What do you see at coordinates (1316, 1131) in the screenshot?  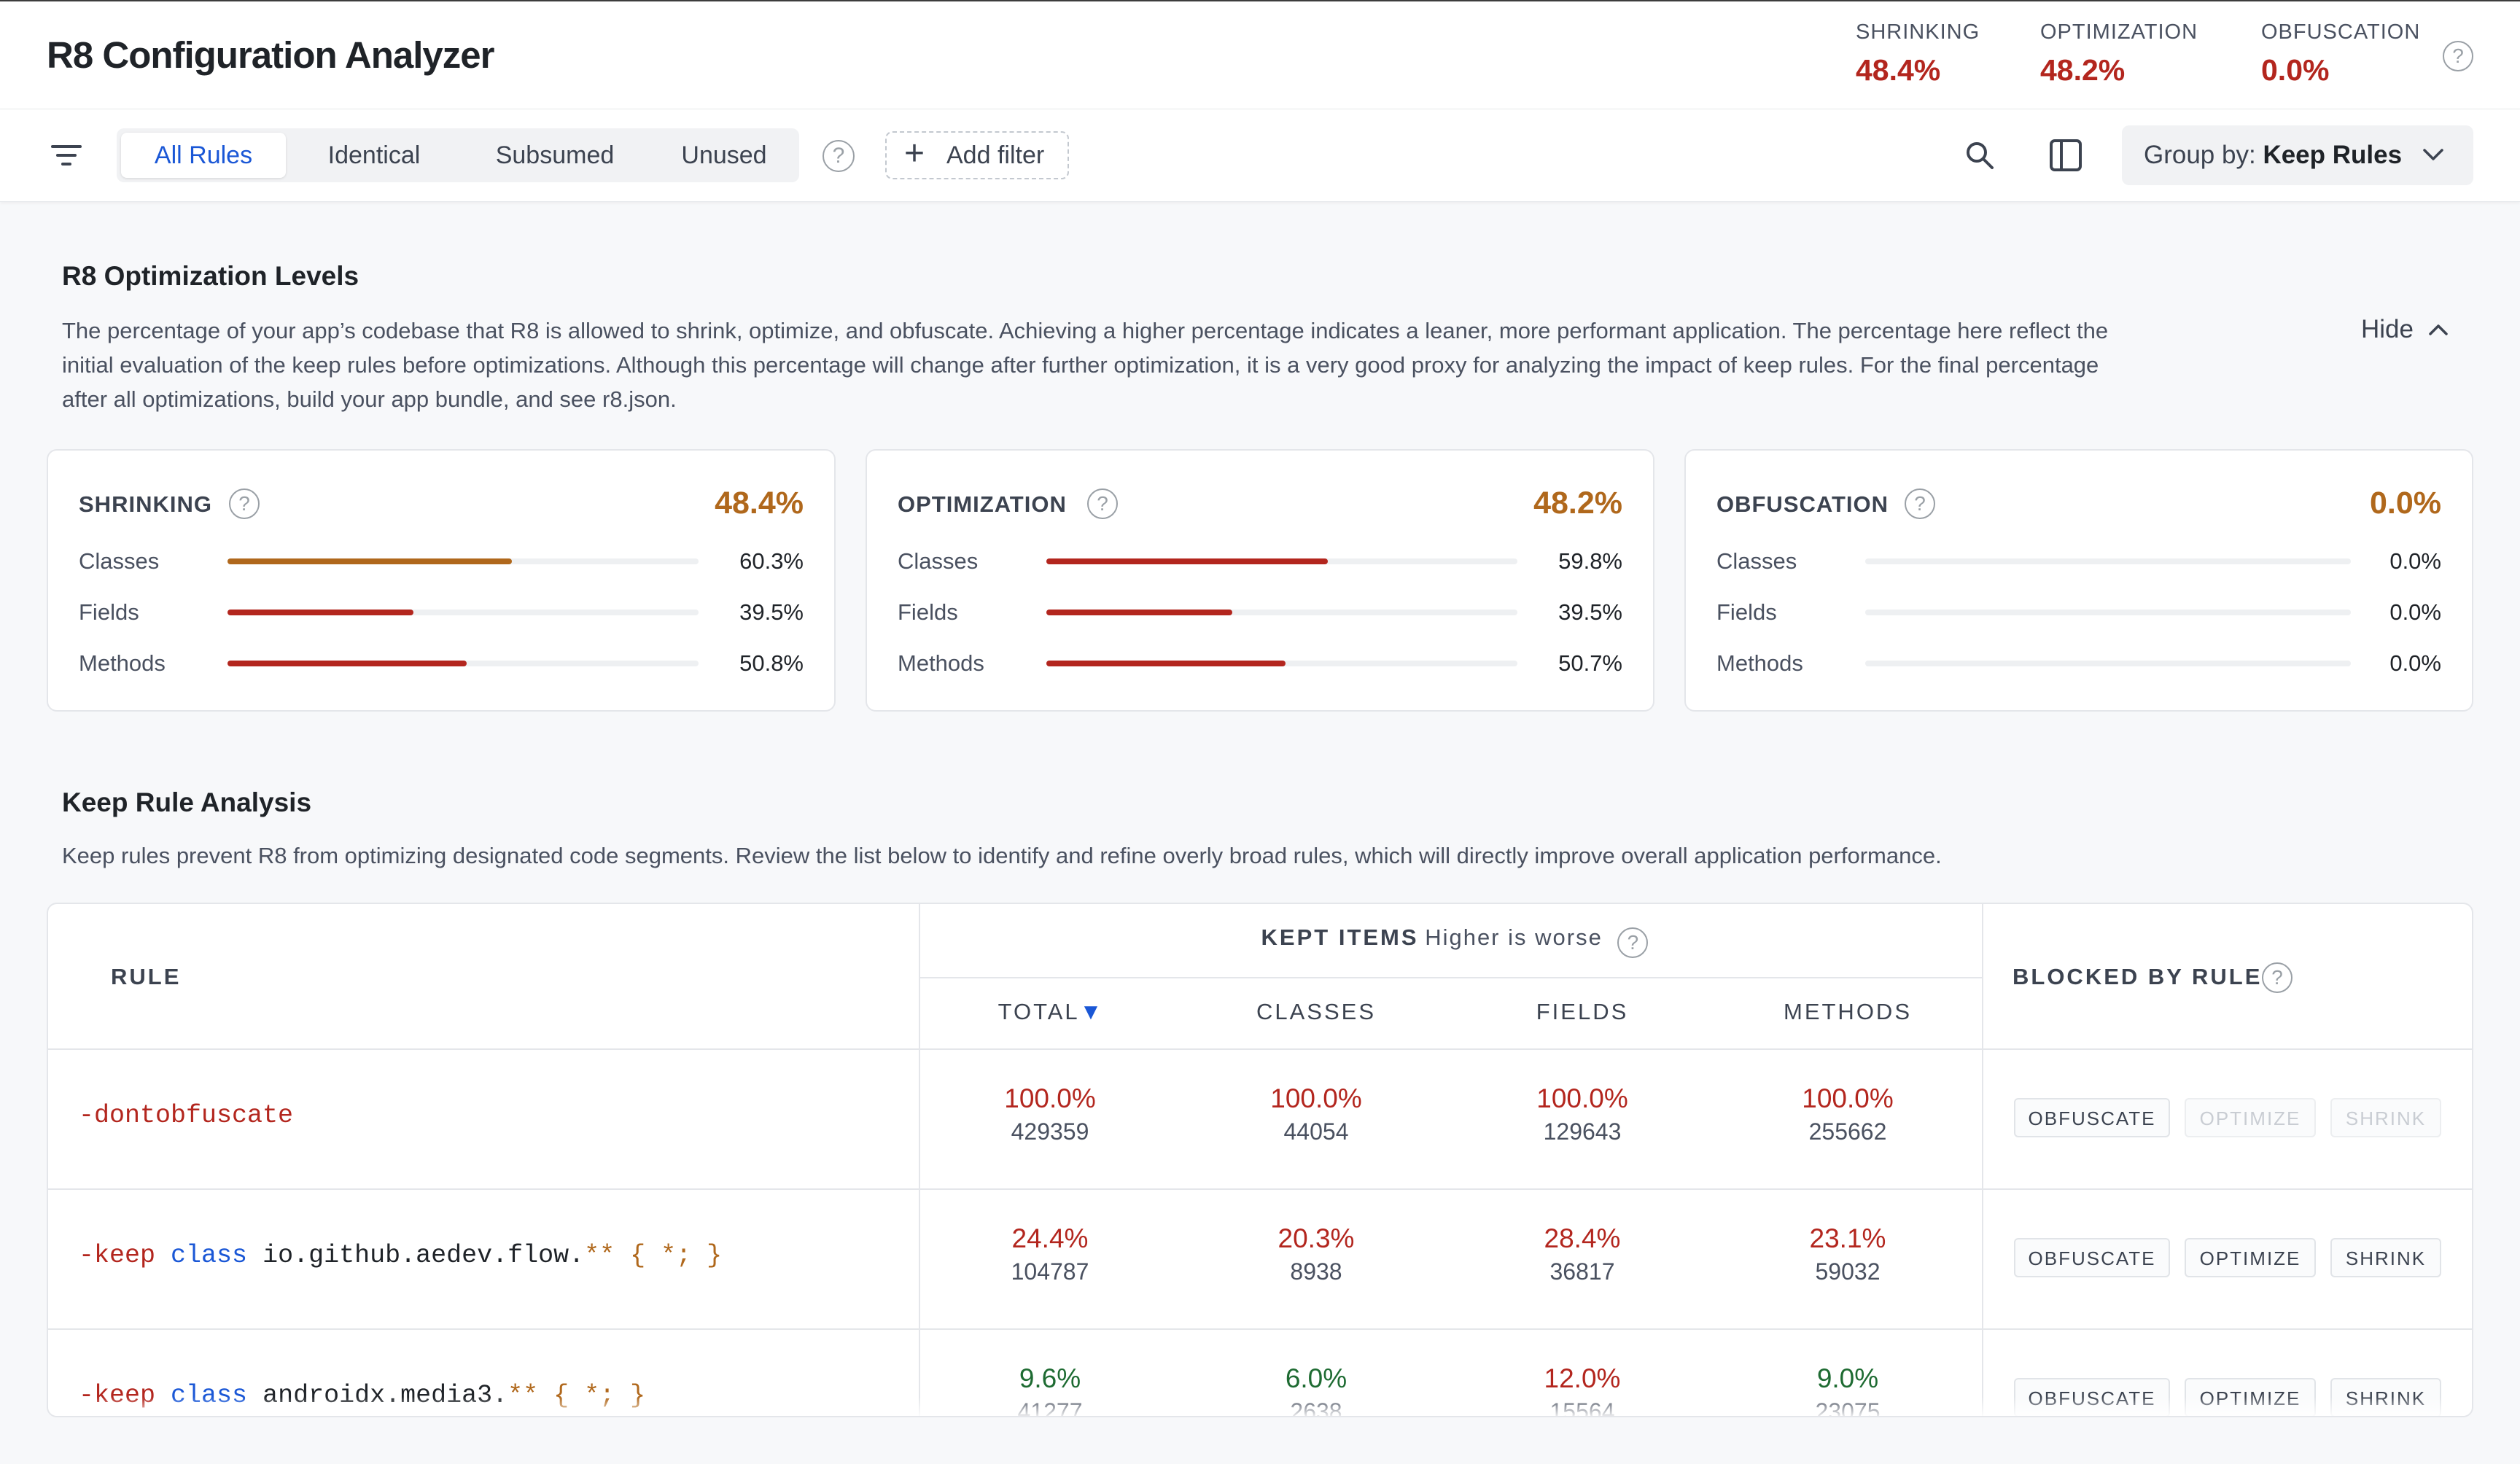 I see `count-value: 44054` at bounding box center [1316, 1131].